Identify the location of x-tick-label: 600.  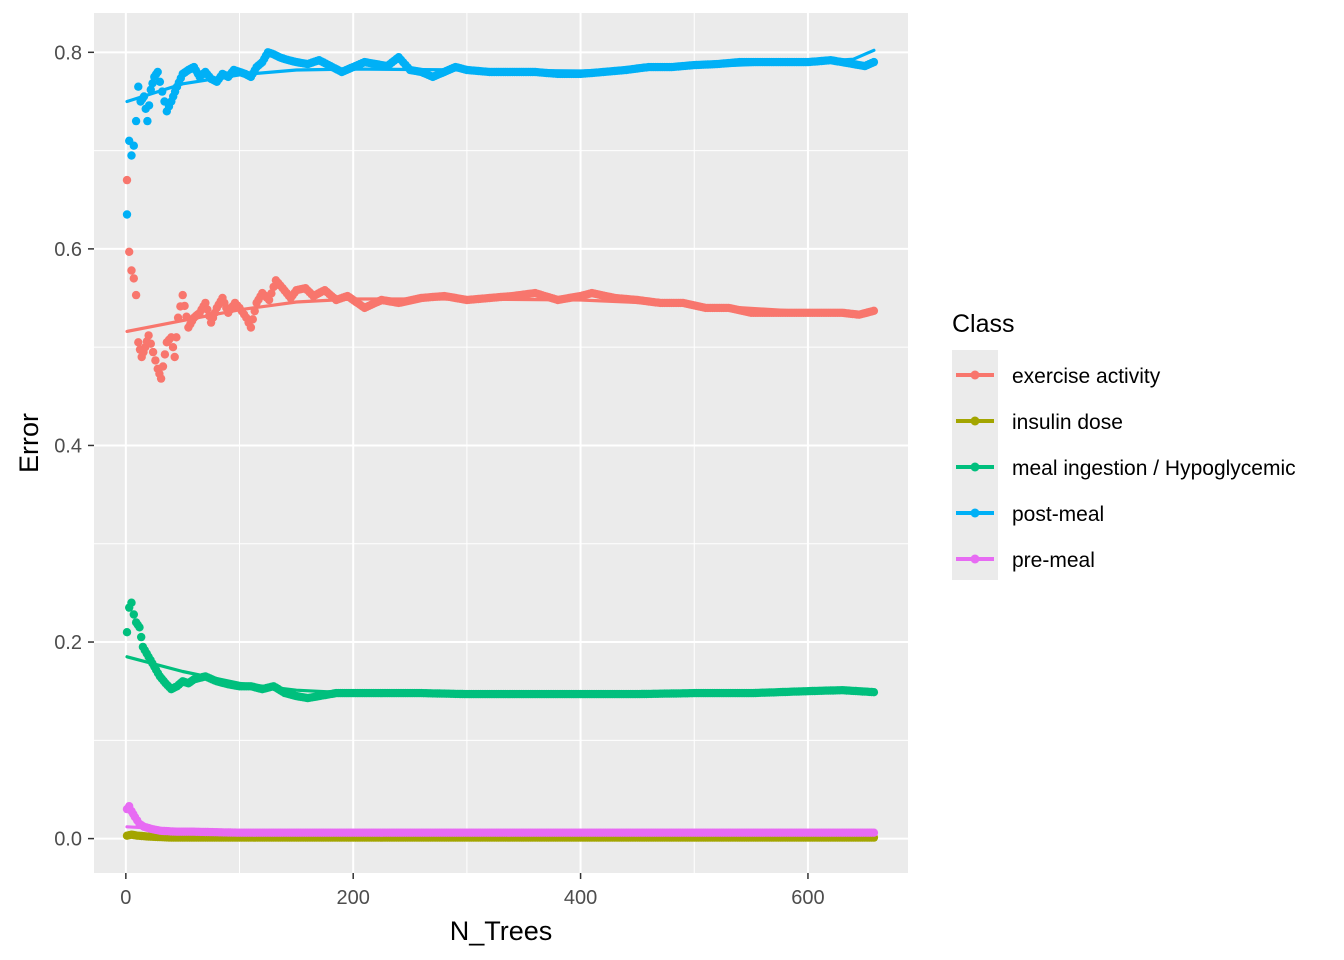
(807, 898).